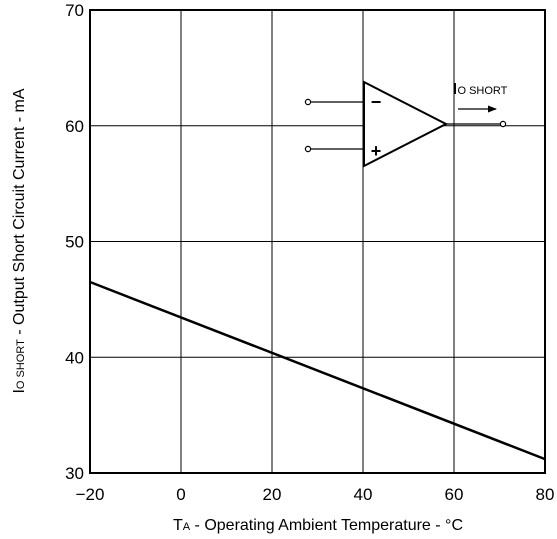 Image resolution: width=557 pixels, height=539 pixels. What do you see at coordinates (74, 126) in the screenshot?
I see `y-tick-label: 60` at bounding box center [74, 126].